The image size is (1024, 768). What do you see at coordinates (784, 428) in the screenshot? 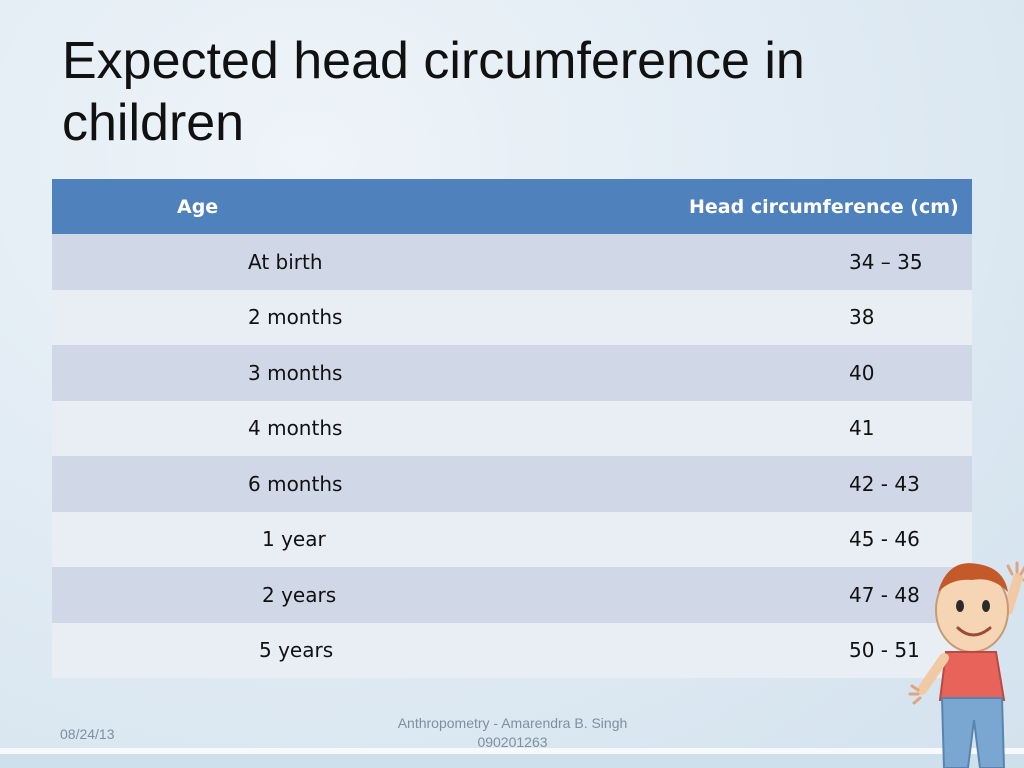
I see `circumference-cell: 41` at bounding box center [784, 428].